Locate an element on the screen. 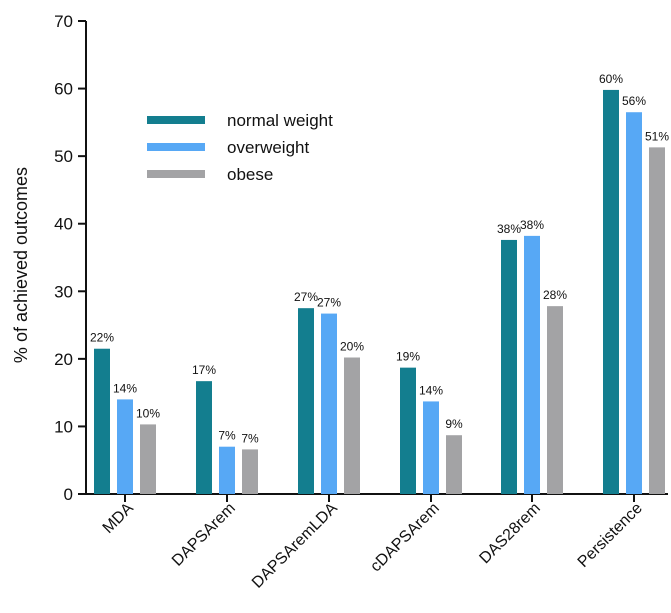  bar-value-label: 51% is located at coordinates (657, 136).